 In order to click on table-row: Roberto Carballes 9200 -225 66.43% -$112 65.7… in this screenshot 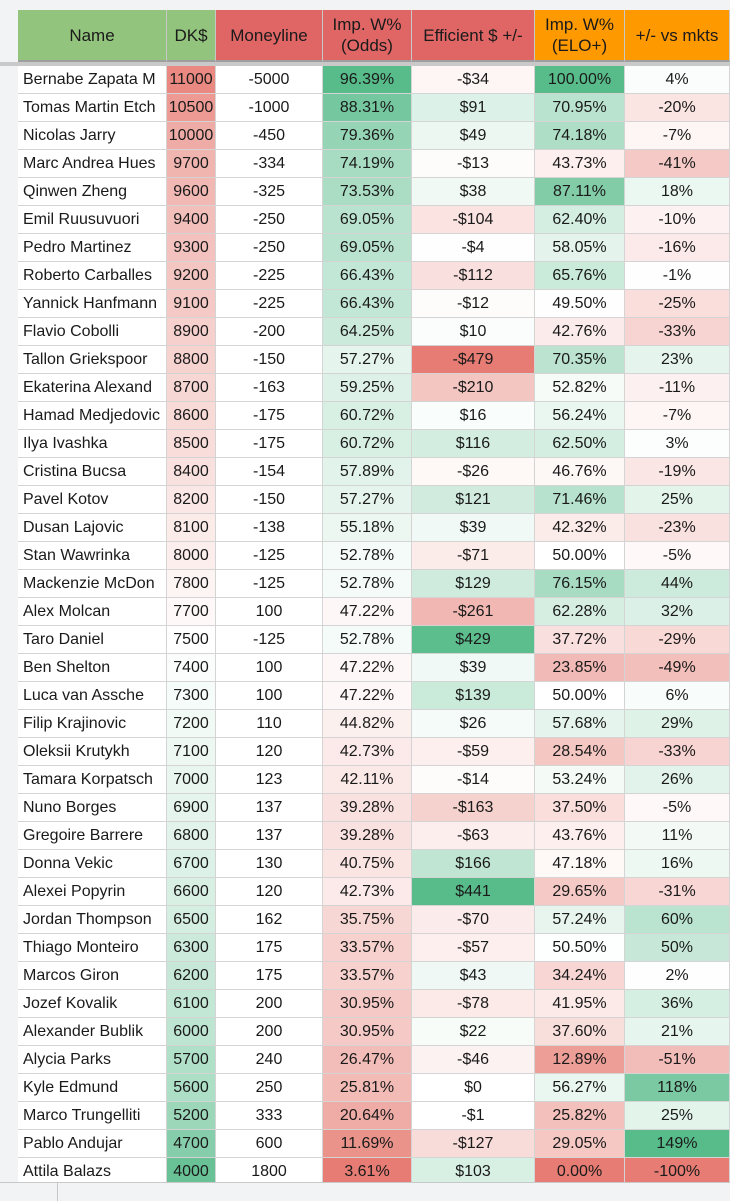, I will do `click(365, 276)`.